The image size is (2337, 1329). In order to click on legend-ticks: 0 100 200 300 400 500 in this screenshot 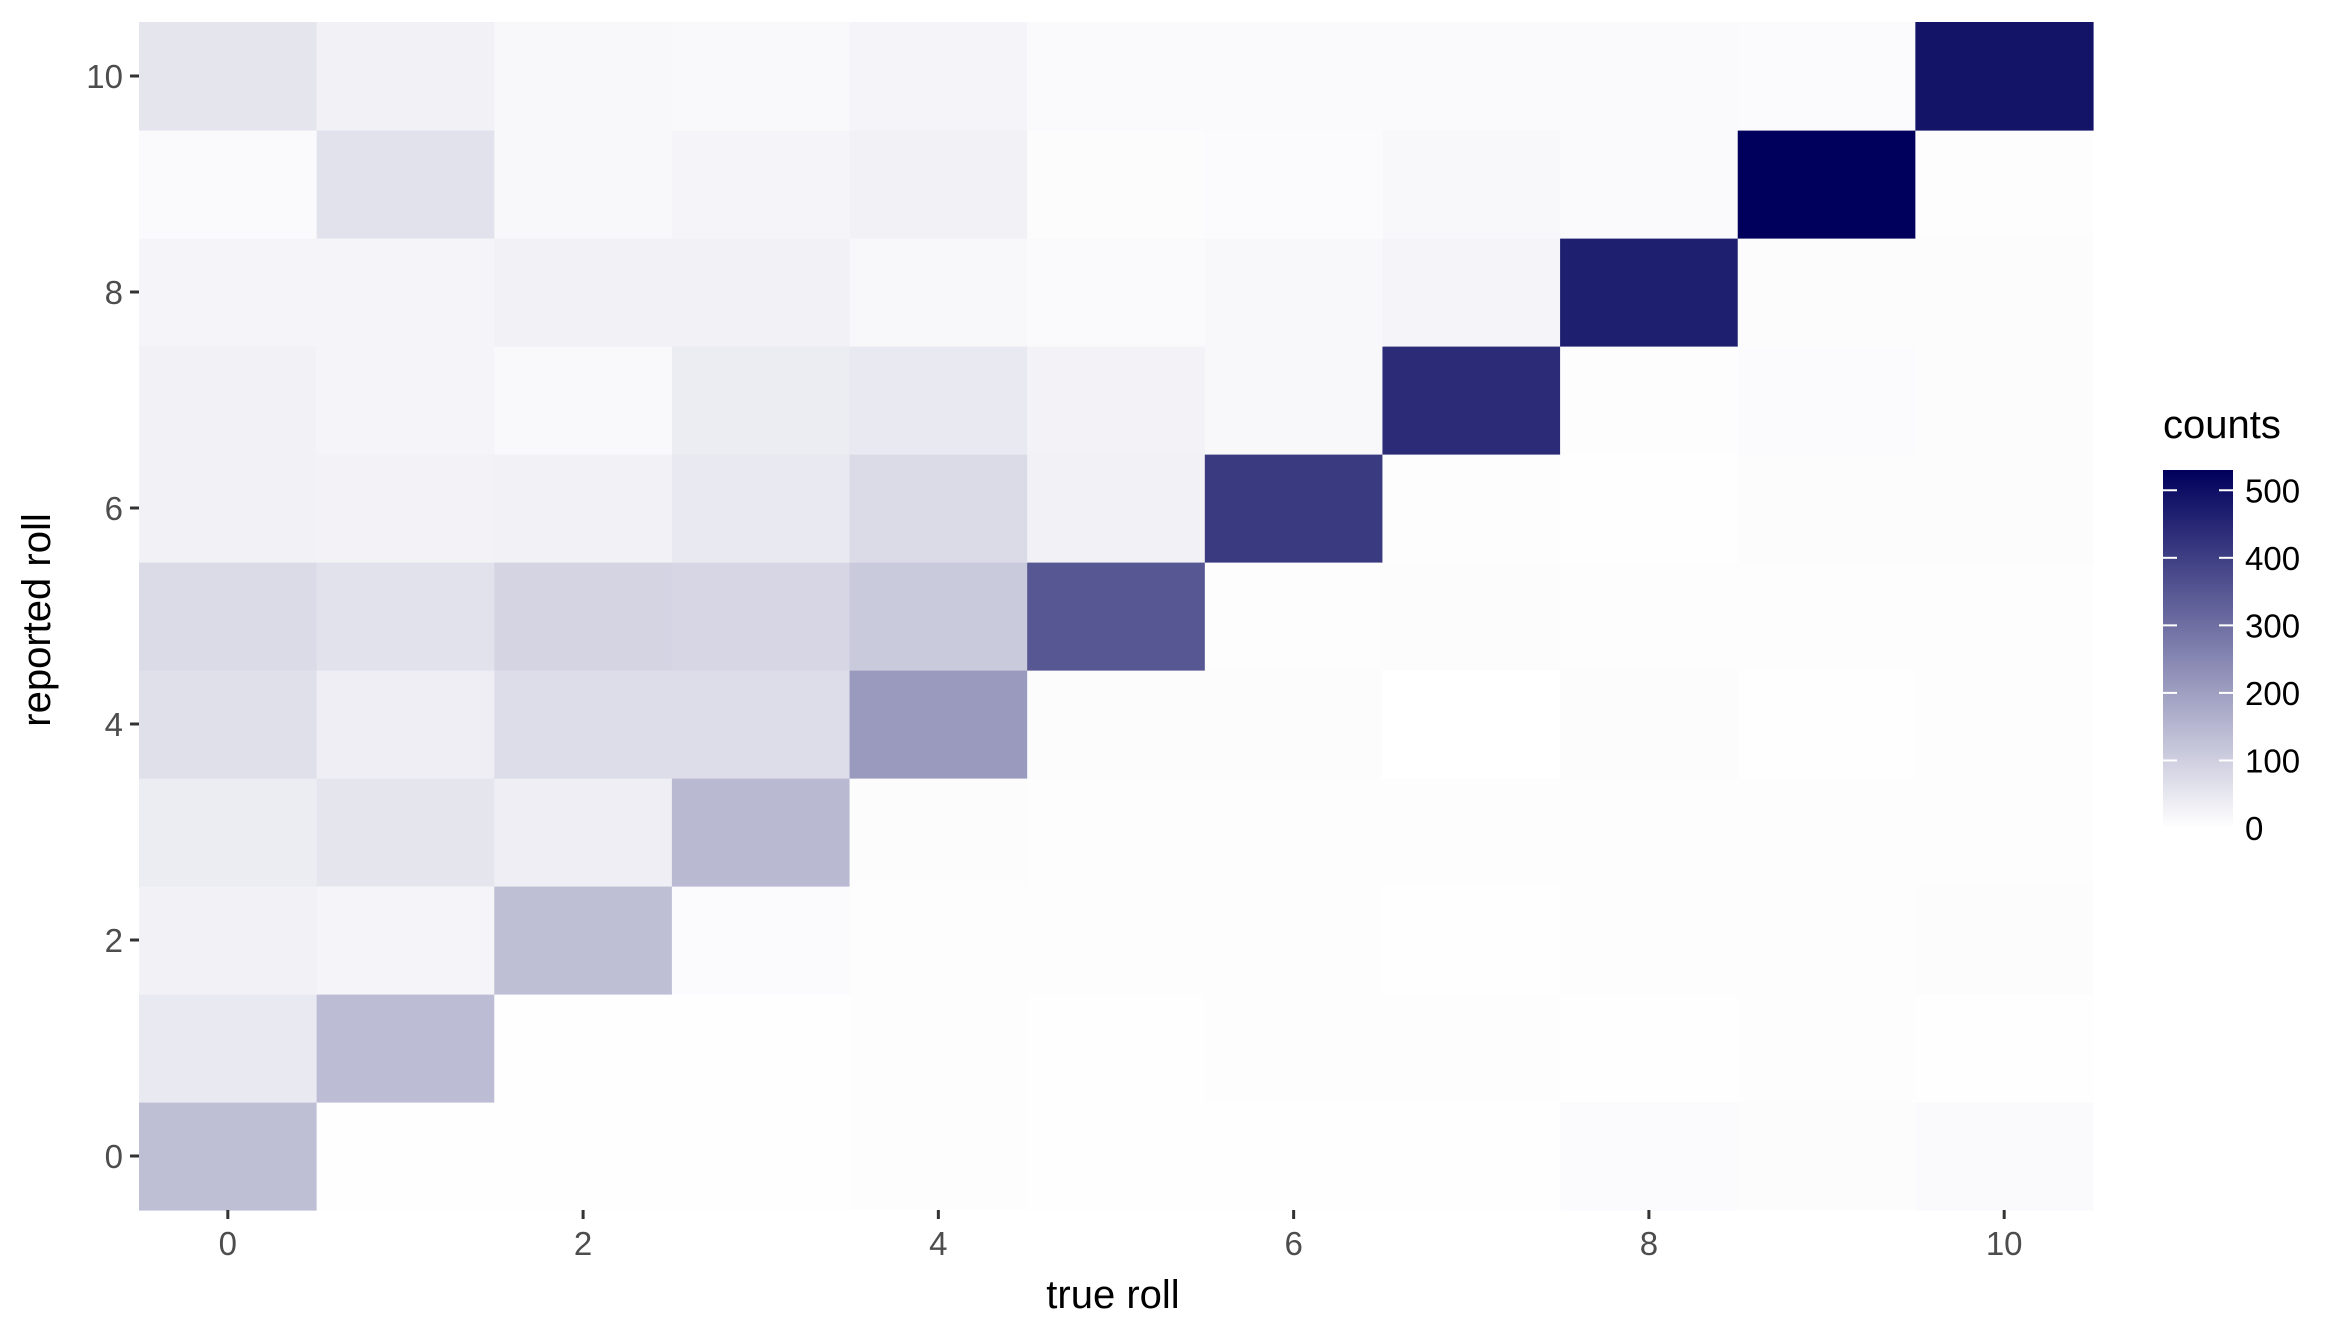, I will do `click(2231, 659)`.